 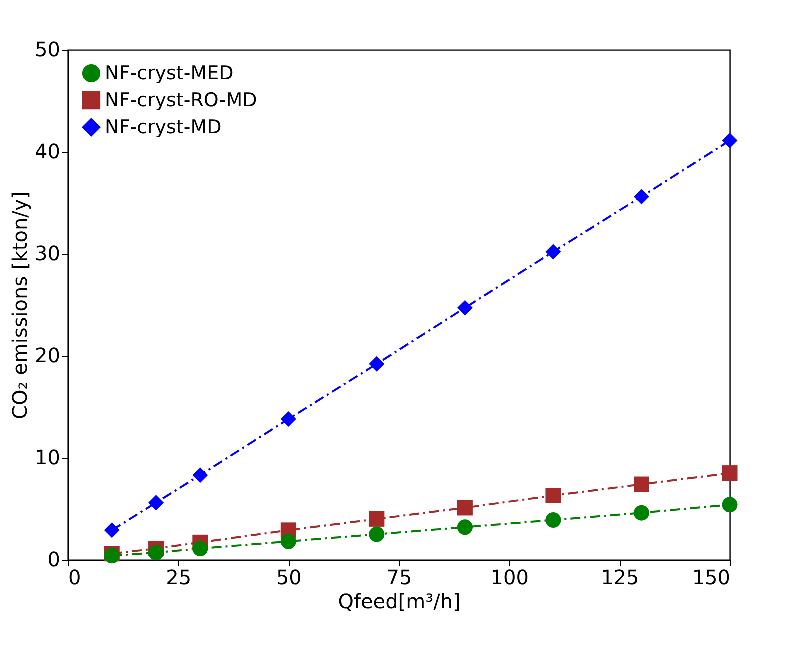 What do you see at coordinates (47, 356) in the screenshot?
I see `y-tick-label: 20` at bounding box center [47, 356].